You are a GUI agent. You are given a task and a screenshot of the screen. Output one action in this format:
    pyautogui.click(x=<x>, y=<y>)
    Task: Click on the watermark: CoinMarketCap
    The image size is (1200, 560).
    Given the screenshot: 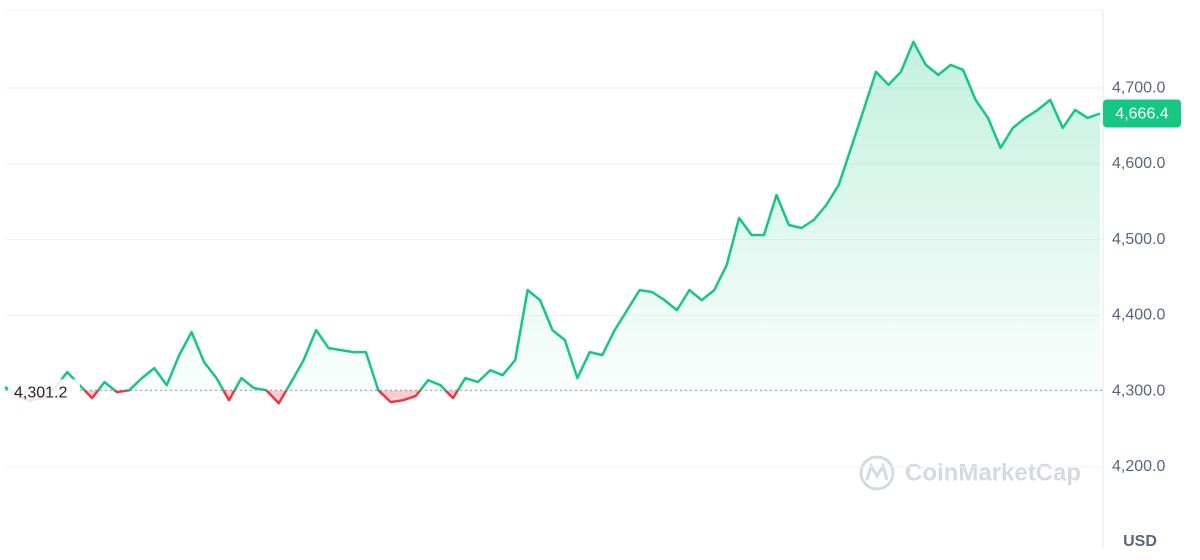 What is the action you would take?
    pyautogui.click(x=970, y=473)
    